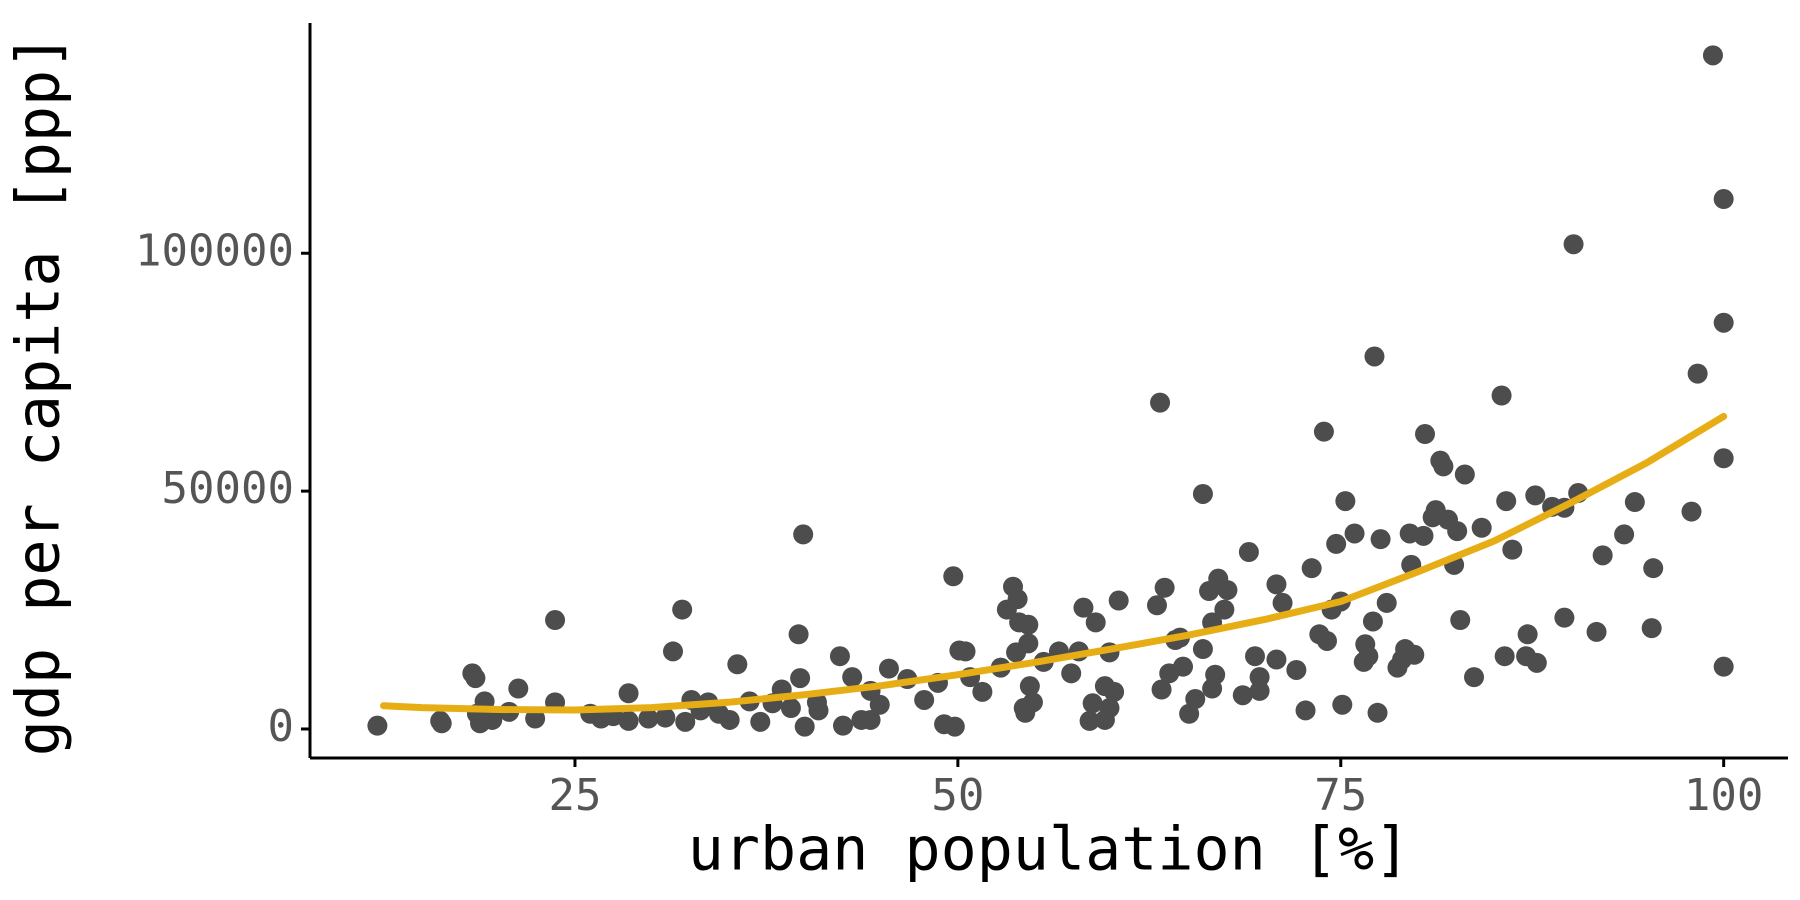  Describe the element at coordinates (1340, 795) in the screenshot. I see `x-tick-label: 75` at that location.